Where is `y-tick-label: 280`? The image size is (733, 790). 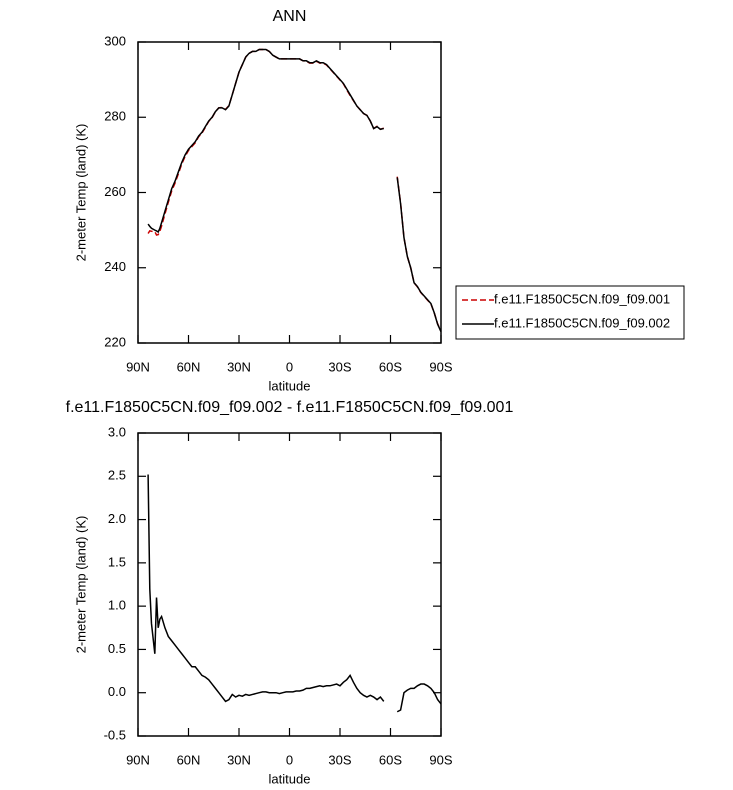 y-tick-label: 280 is located at coordinates (115, 116).